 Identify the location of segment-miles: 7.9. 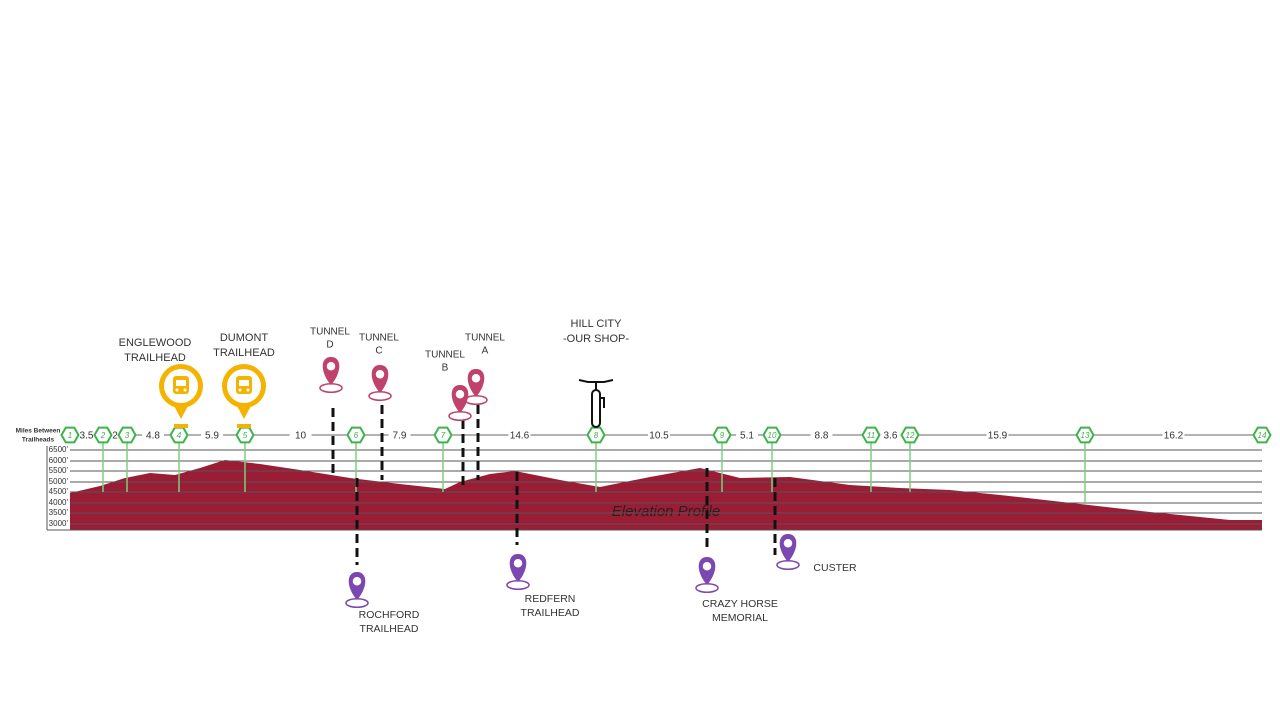
(400, 436).